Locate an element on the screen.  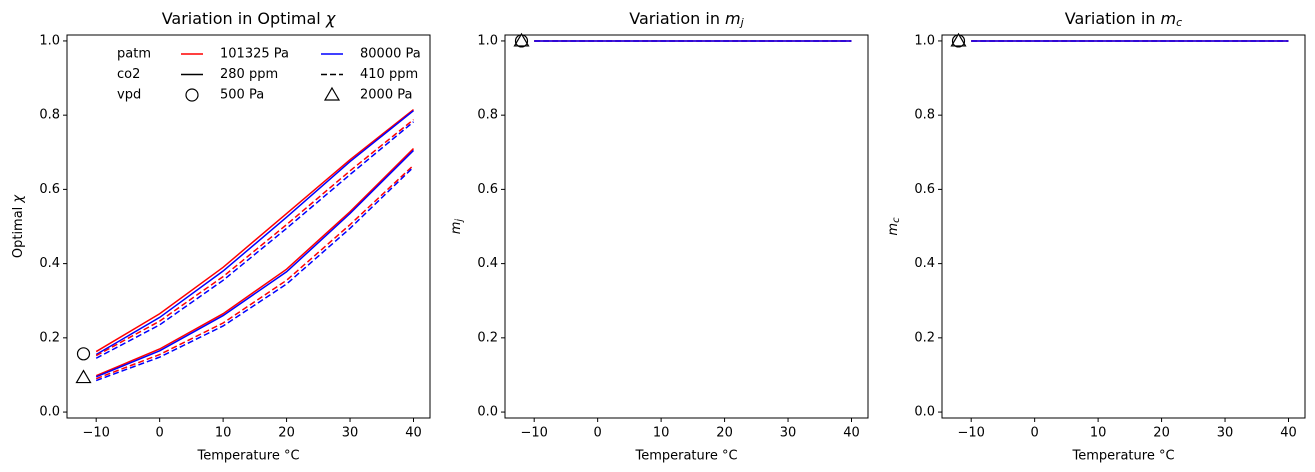
y-axis-label: Optimal χ is located at coordinates (18, 226).